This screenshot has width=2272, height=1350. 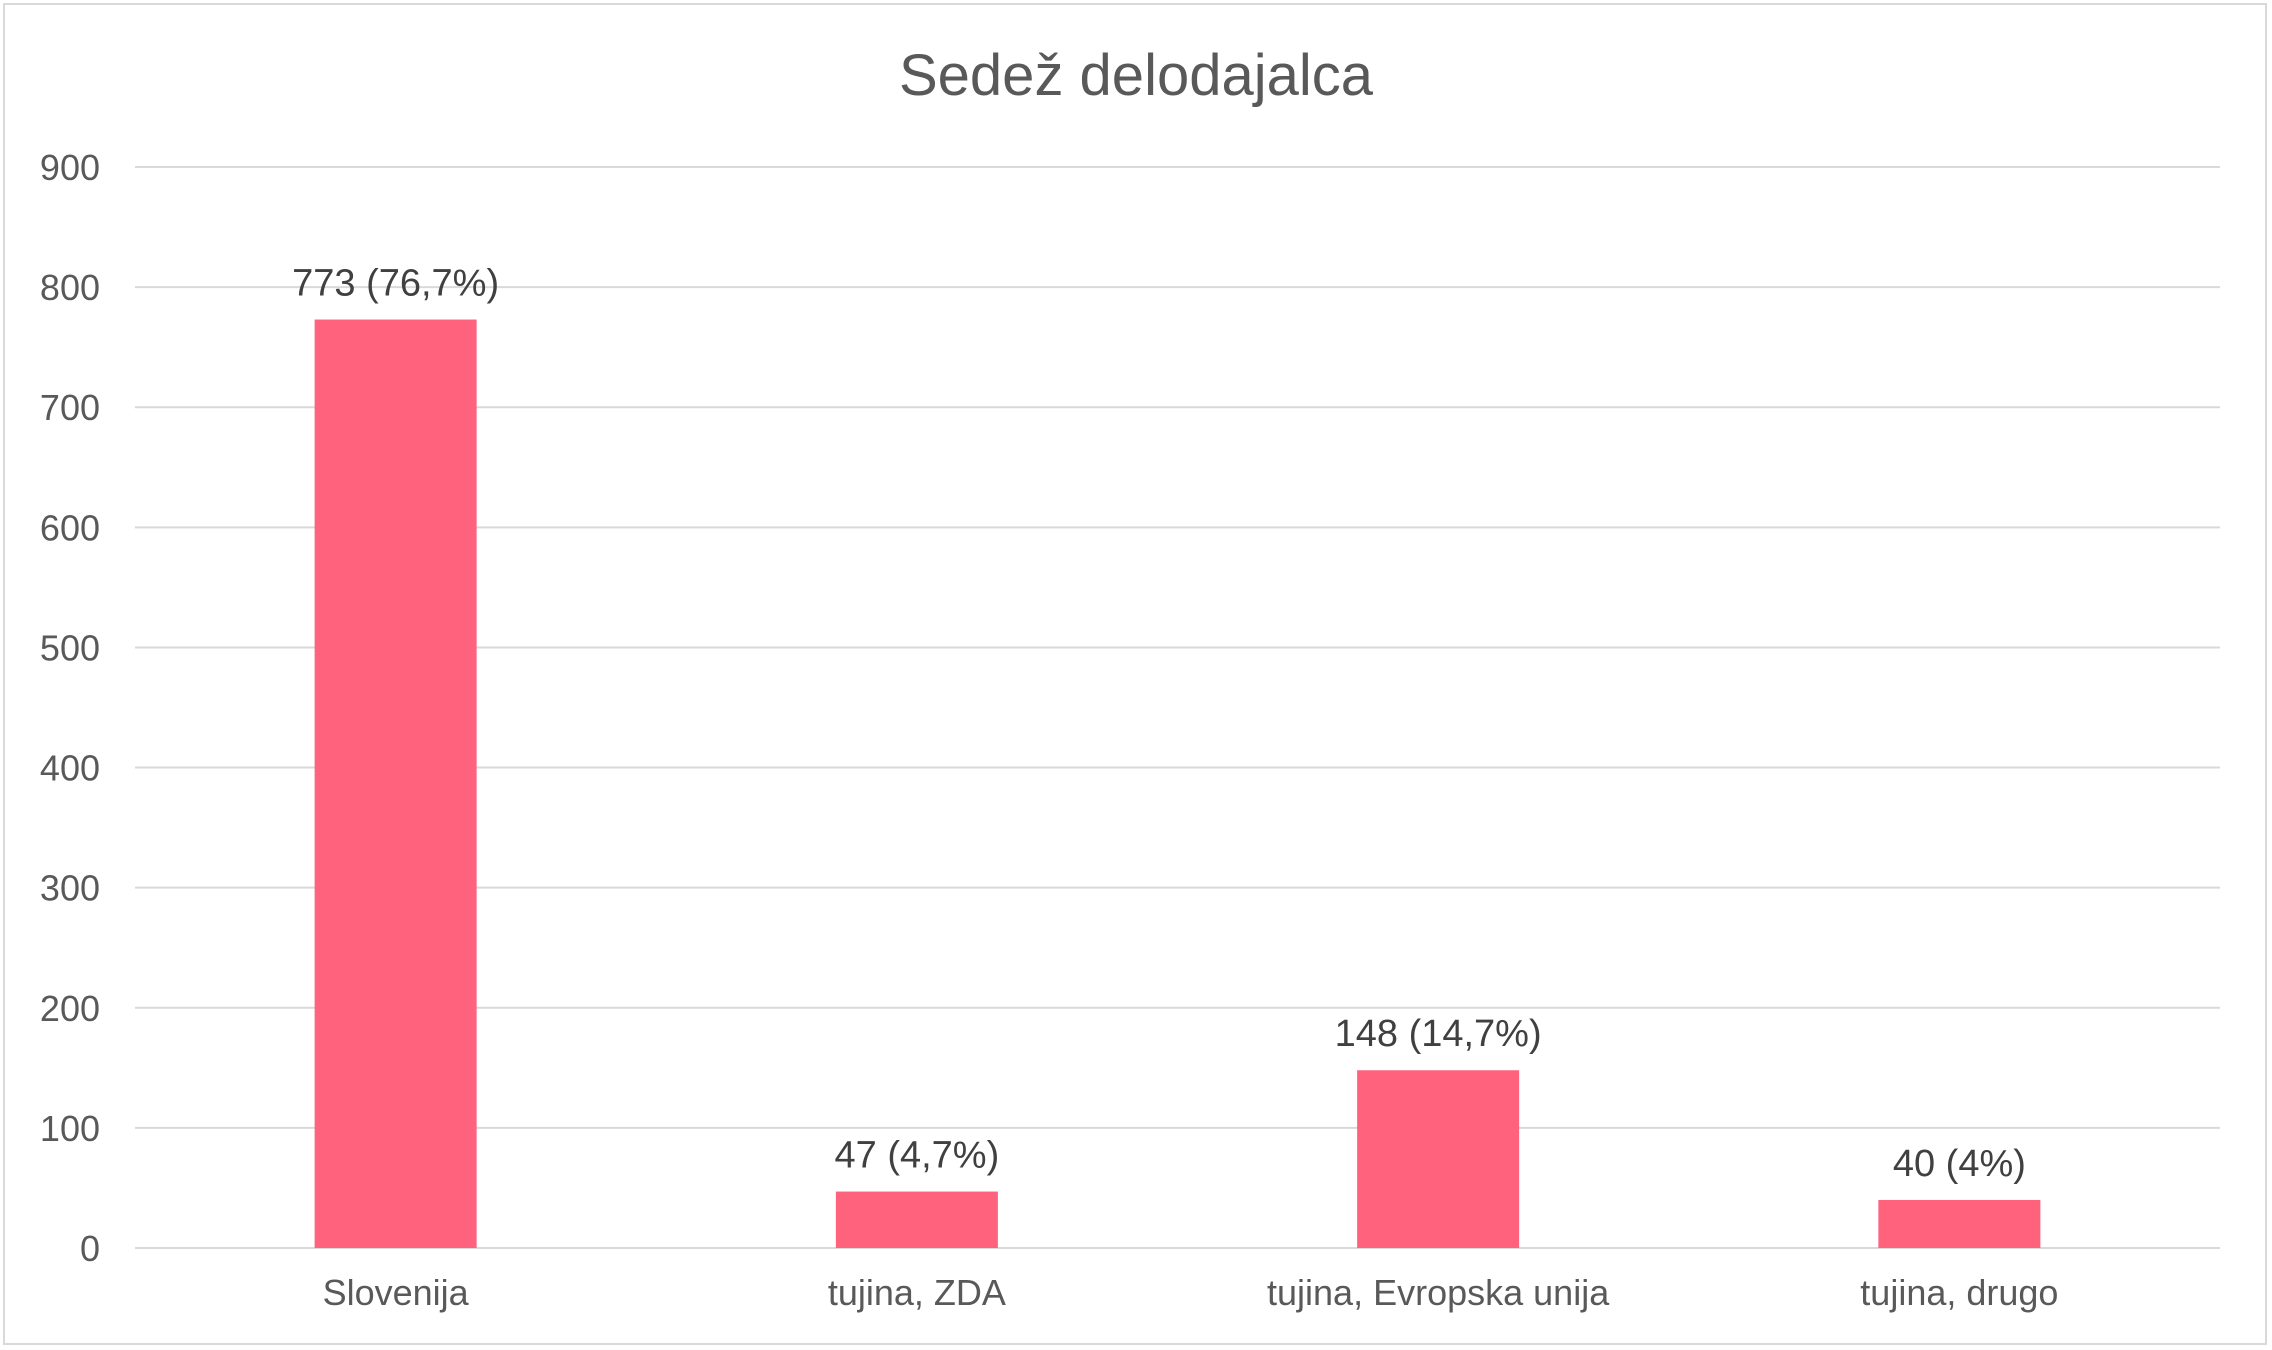 I want to click on y-tick-label: 700, so click(x=70, y=407).